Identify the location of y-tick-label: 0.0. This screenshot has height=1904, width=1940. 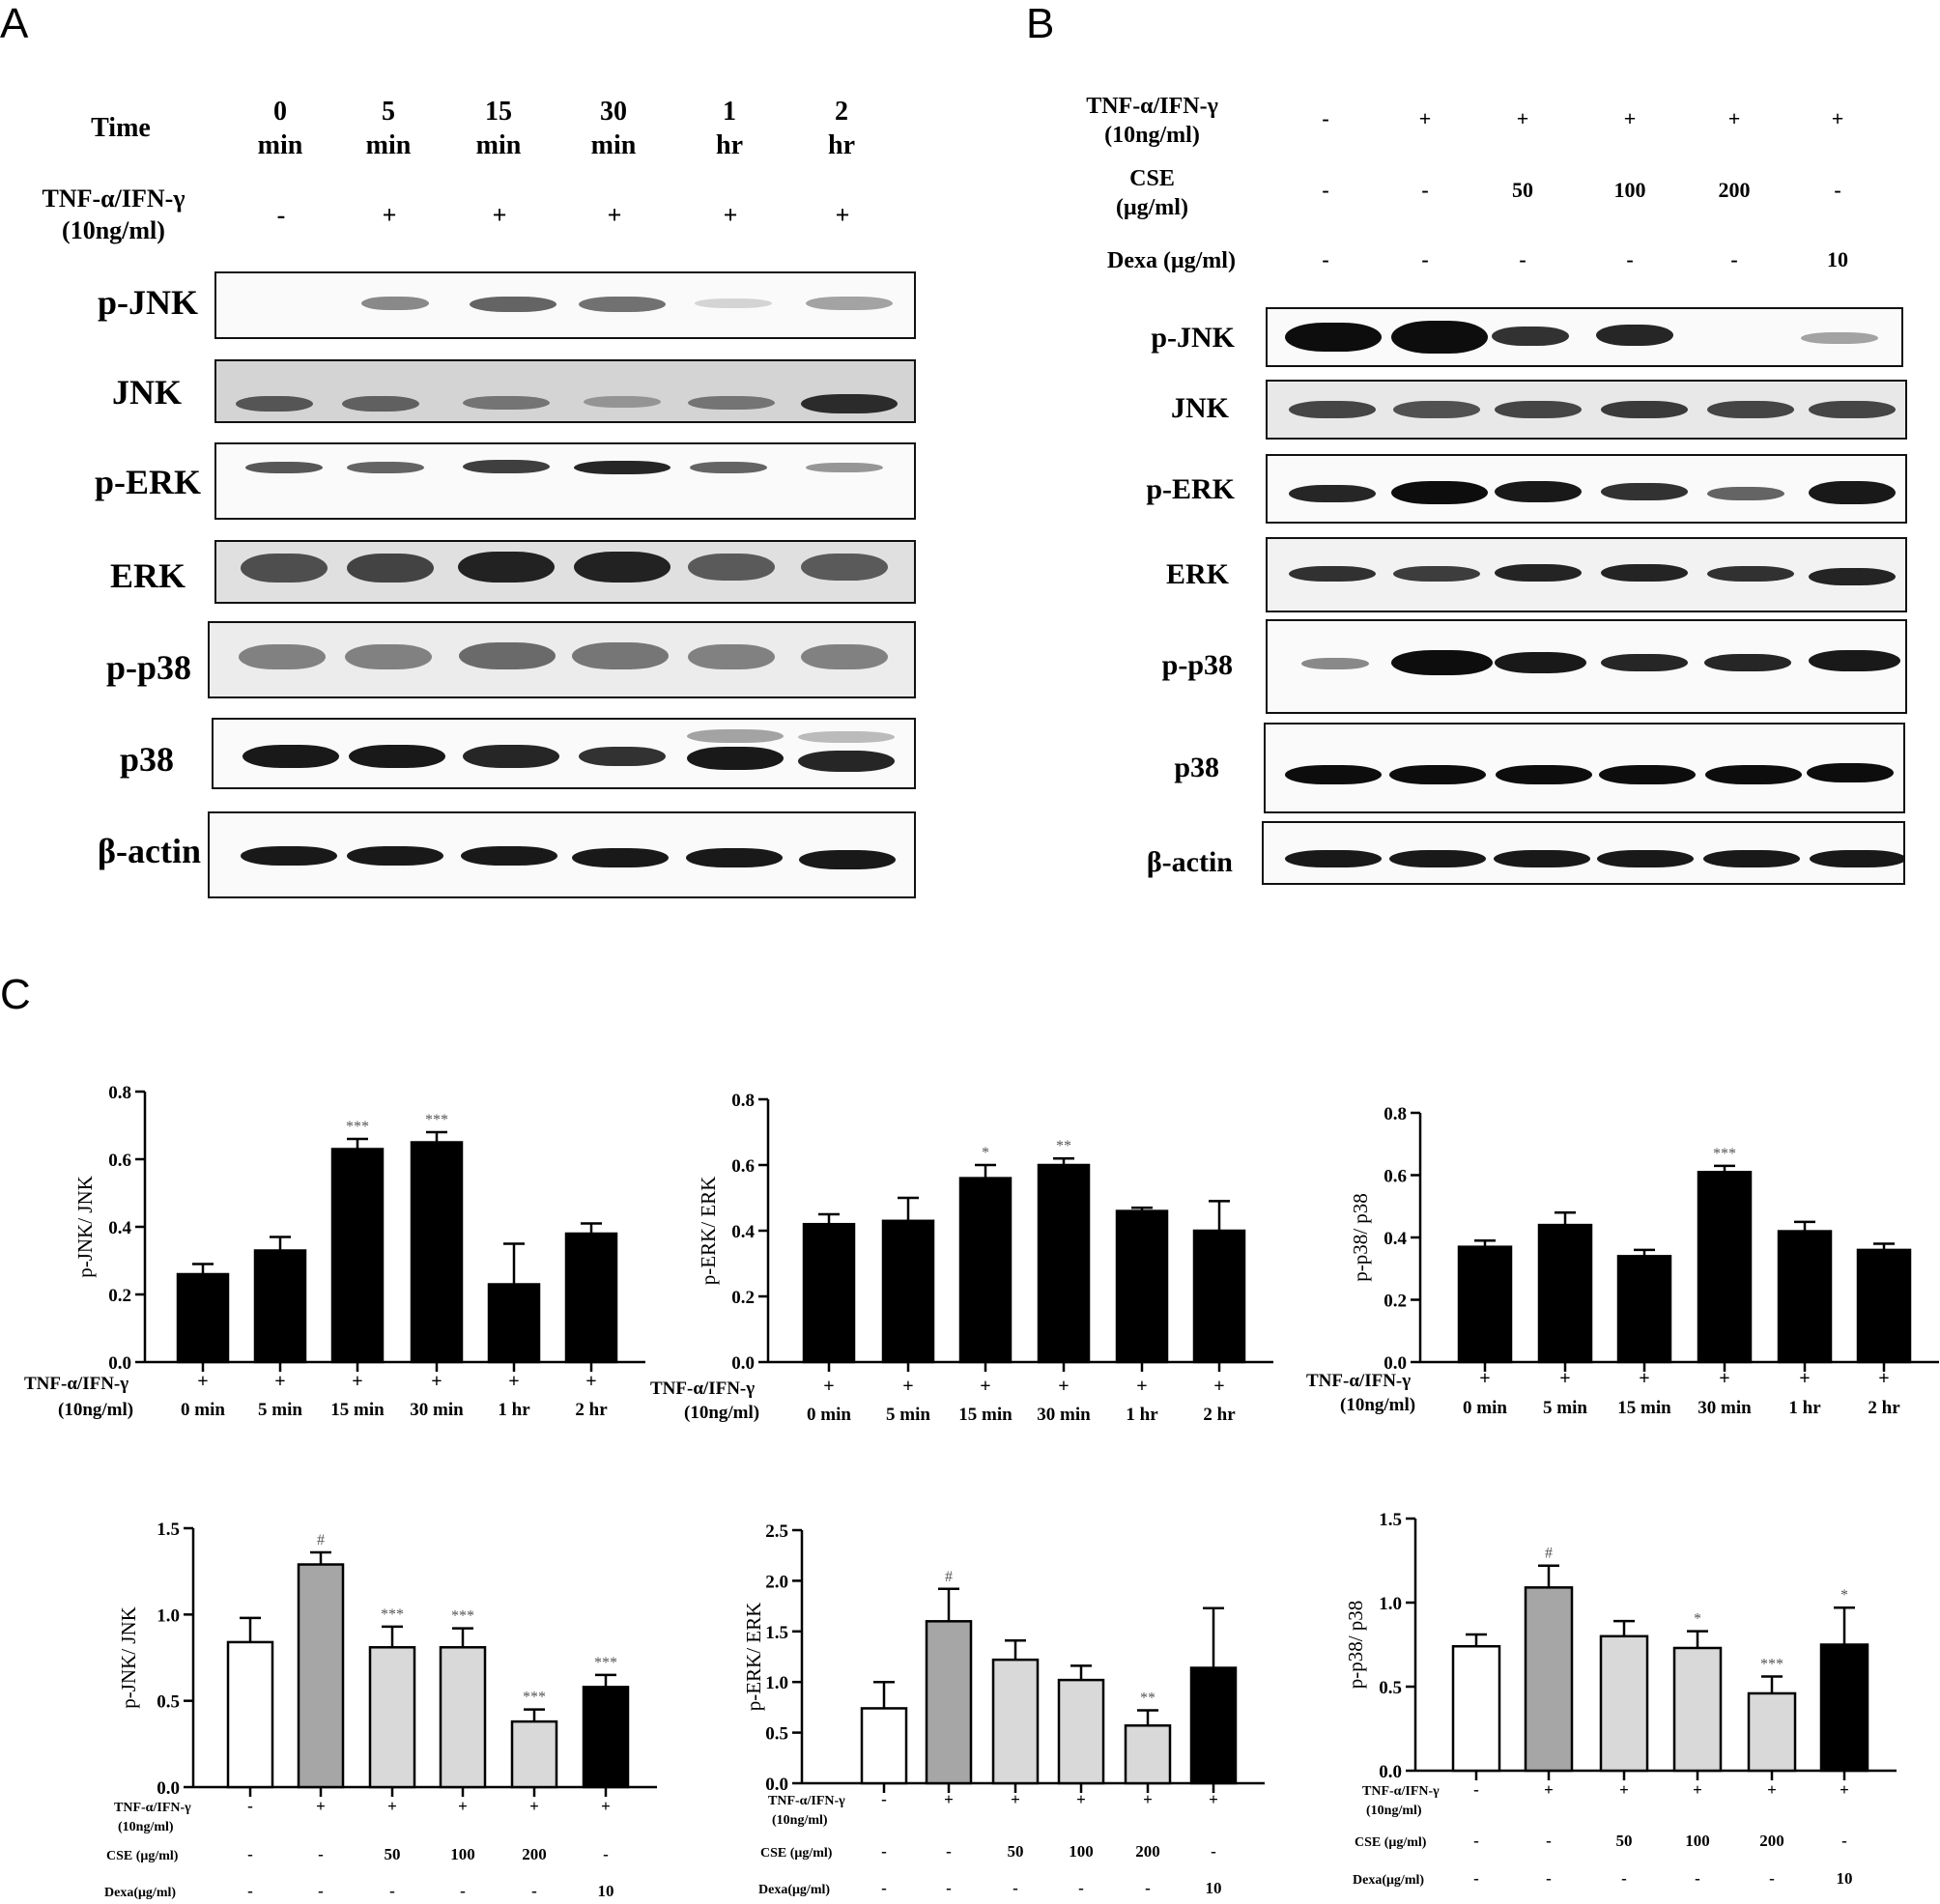
(1391, 1772).